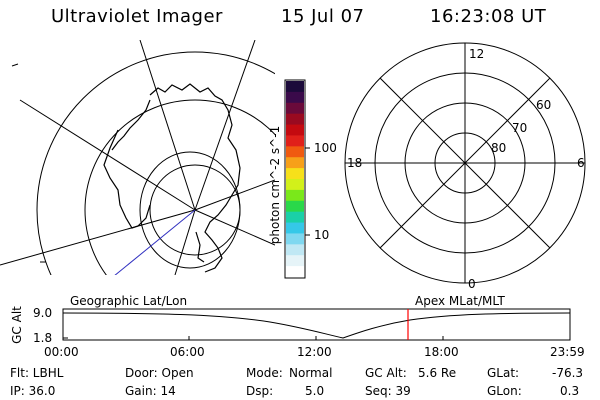 The height and width of the screenshot is (400, 600). What do you see at coordinates (472, 284) in the screenshot?
I see `polar-label-bottom: 0` at bounding box center [472, 284].